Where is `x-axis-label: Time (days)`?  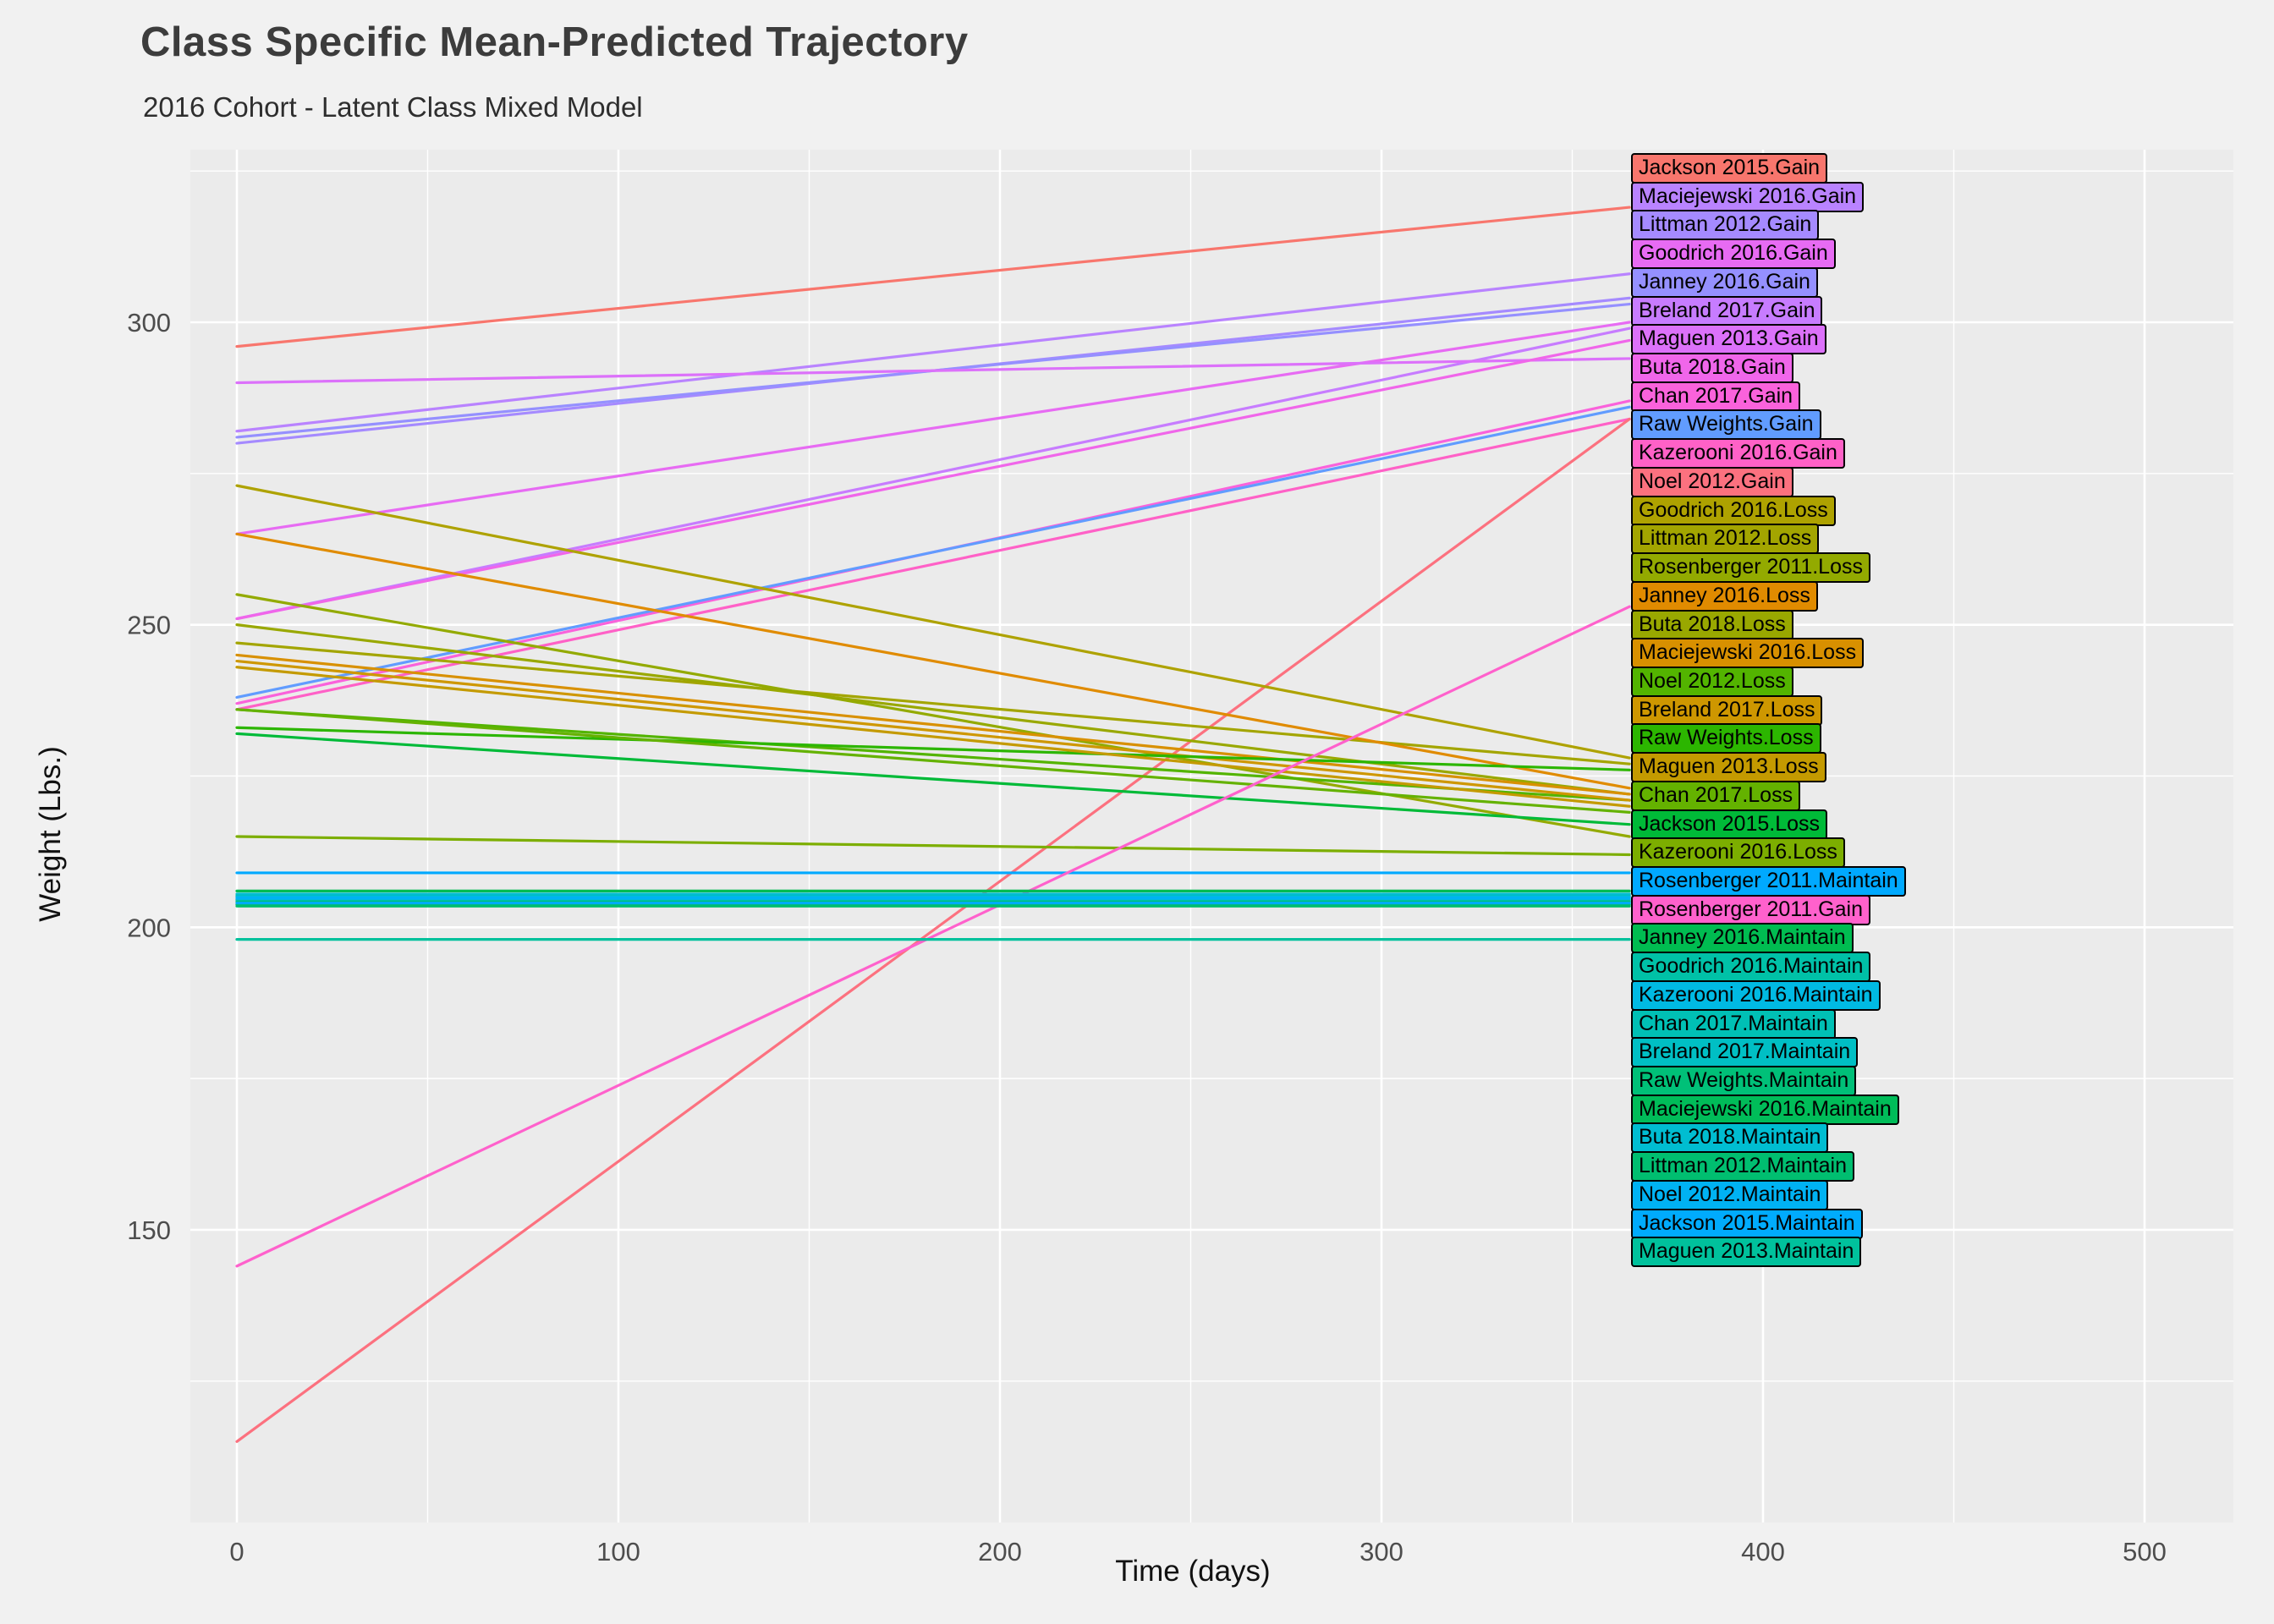 x-axis-label: Time (days) is located at coordinates (1193, 1572).